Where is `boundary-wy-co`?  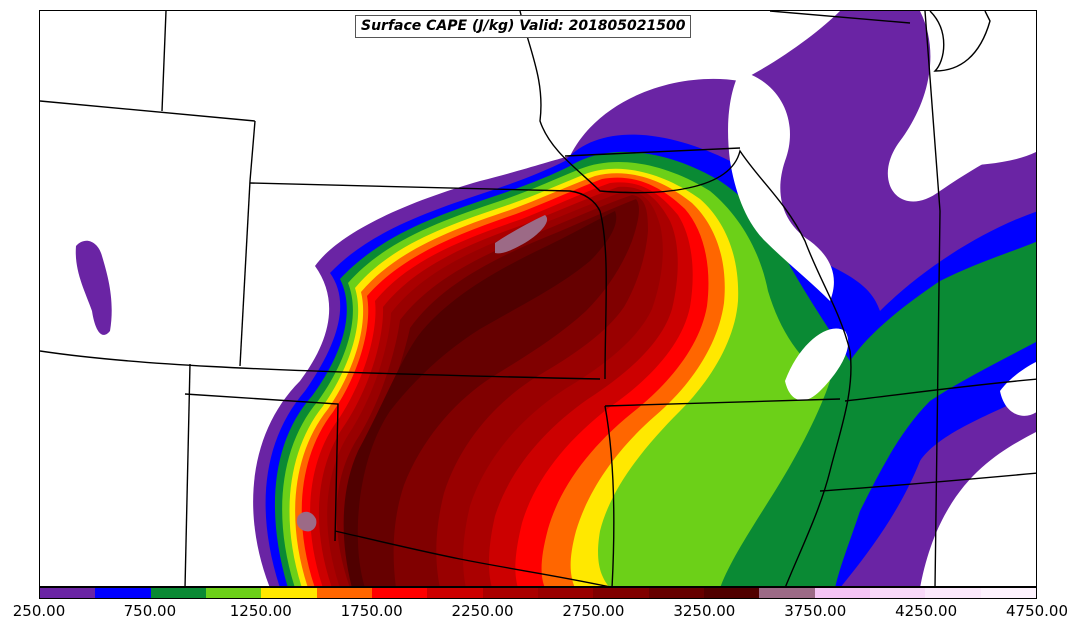
boundary-wy-co is located at coordinates (245, 273).